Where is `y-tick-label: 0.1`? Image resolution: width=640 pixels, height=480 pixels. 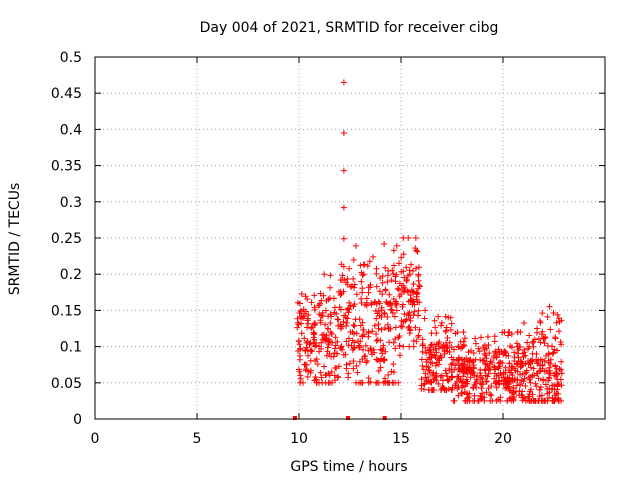 y-tick-label: 0.1 is located at coordinates (71, 348).